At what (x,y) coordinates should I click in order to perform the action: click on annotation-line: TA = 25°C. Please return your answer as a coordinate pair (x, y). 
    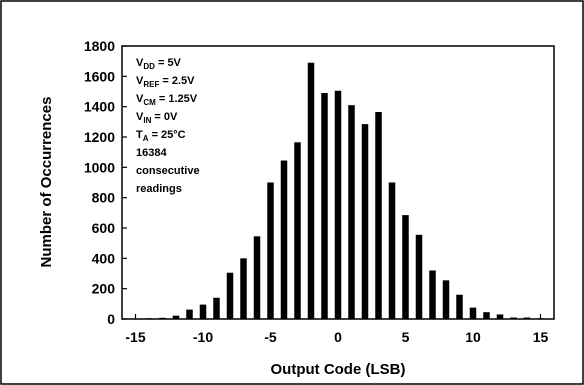
    Looking at the image, I should click on (161, 136).